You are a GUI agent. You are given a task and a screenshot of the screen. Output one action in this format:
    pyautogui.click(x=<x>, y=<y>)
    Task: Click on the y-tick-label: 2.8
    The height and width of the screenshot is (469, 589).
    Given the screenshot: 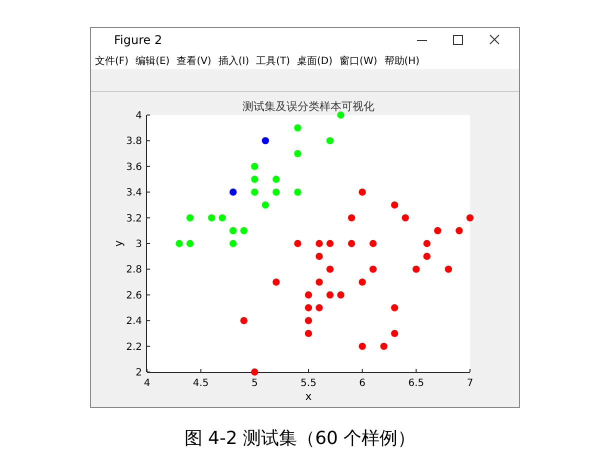 What is the action you would take?
    pyautogui.click(x=134, y=270)
    